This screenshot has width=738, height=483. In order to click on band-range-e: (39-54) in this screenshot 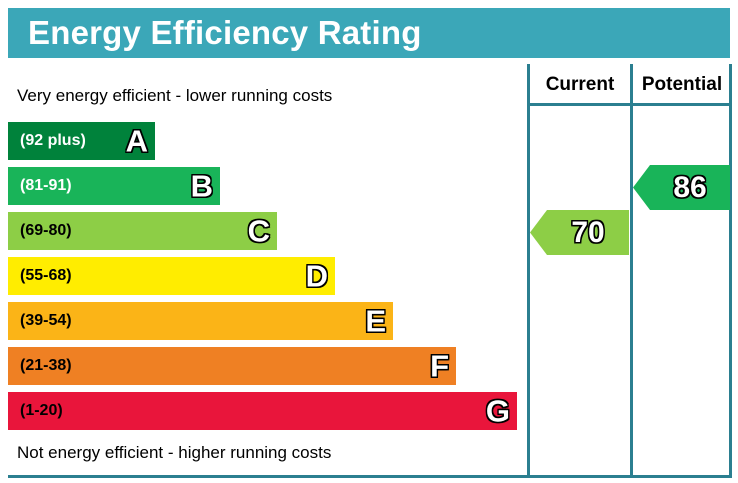, I will do `click(46, 320)`.